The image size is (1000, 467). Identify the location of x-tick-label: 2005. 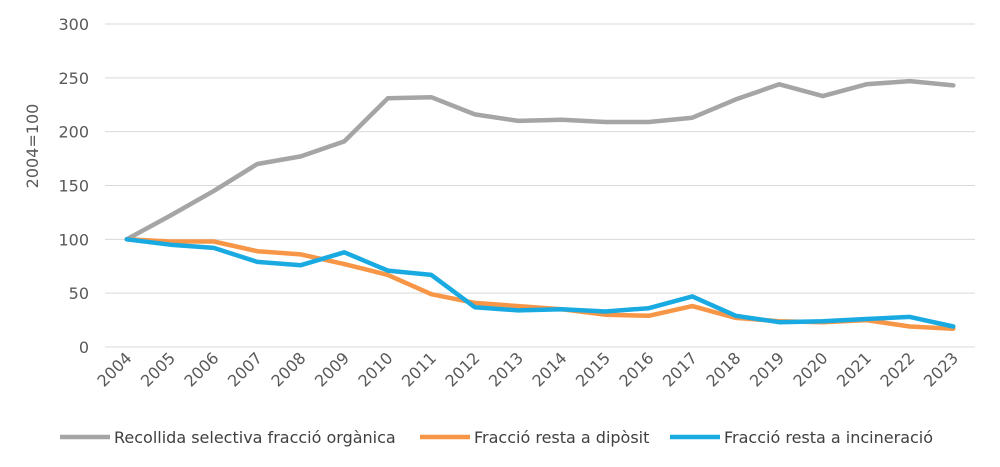
(158, 369).